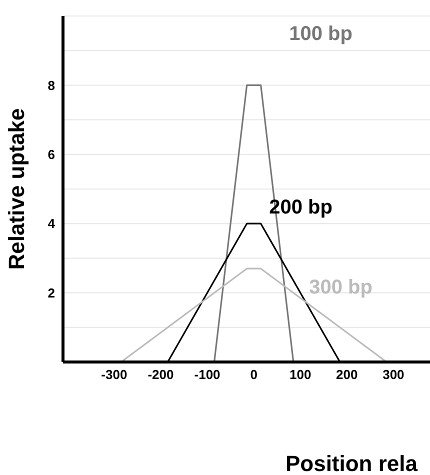 This screenshot has height=475, width=430. I want to click on text: 100 bp, so click(320, 34).